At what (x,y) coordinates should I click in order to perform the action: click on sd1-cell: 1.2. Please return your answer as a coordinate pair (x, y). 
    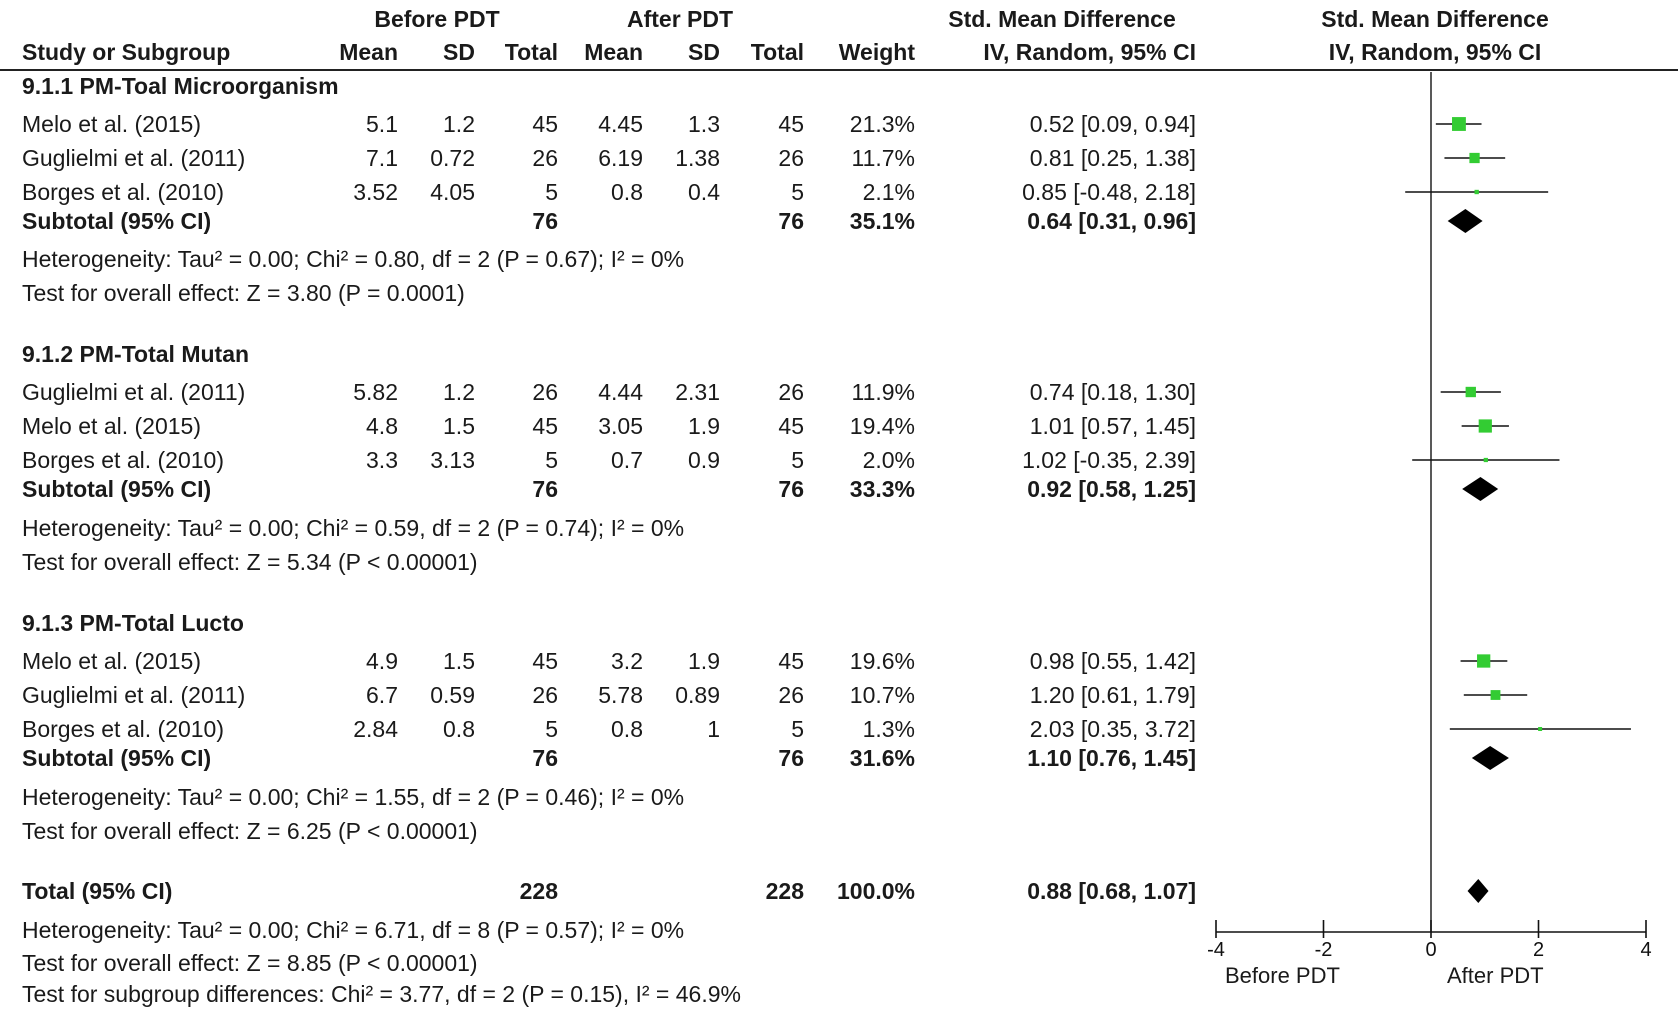
    Looking at the image, I should click on (459, 392).